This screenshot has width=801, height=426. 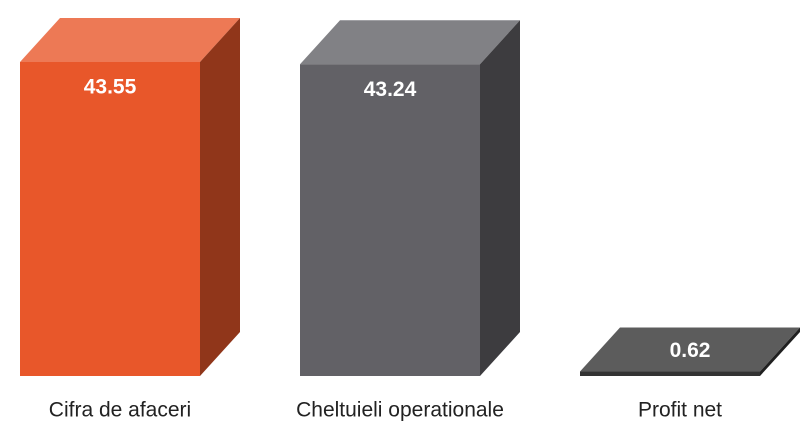 What do you see at coordinates (110, 87) in the screenshot?
I see `data-label: 43.55` at bounding box center [110, 87].